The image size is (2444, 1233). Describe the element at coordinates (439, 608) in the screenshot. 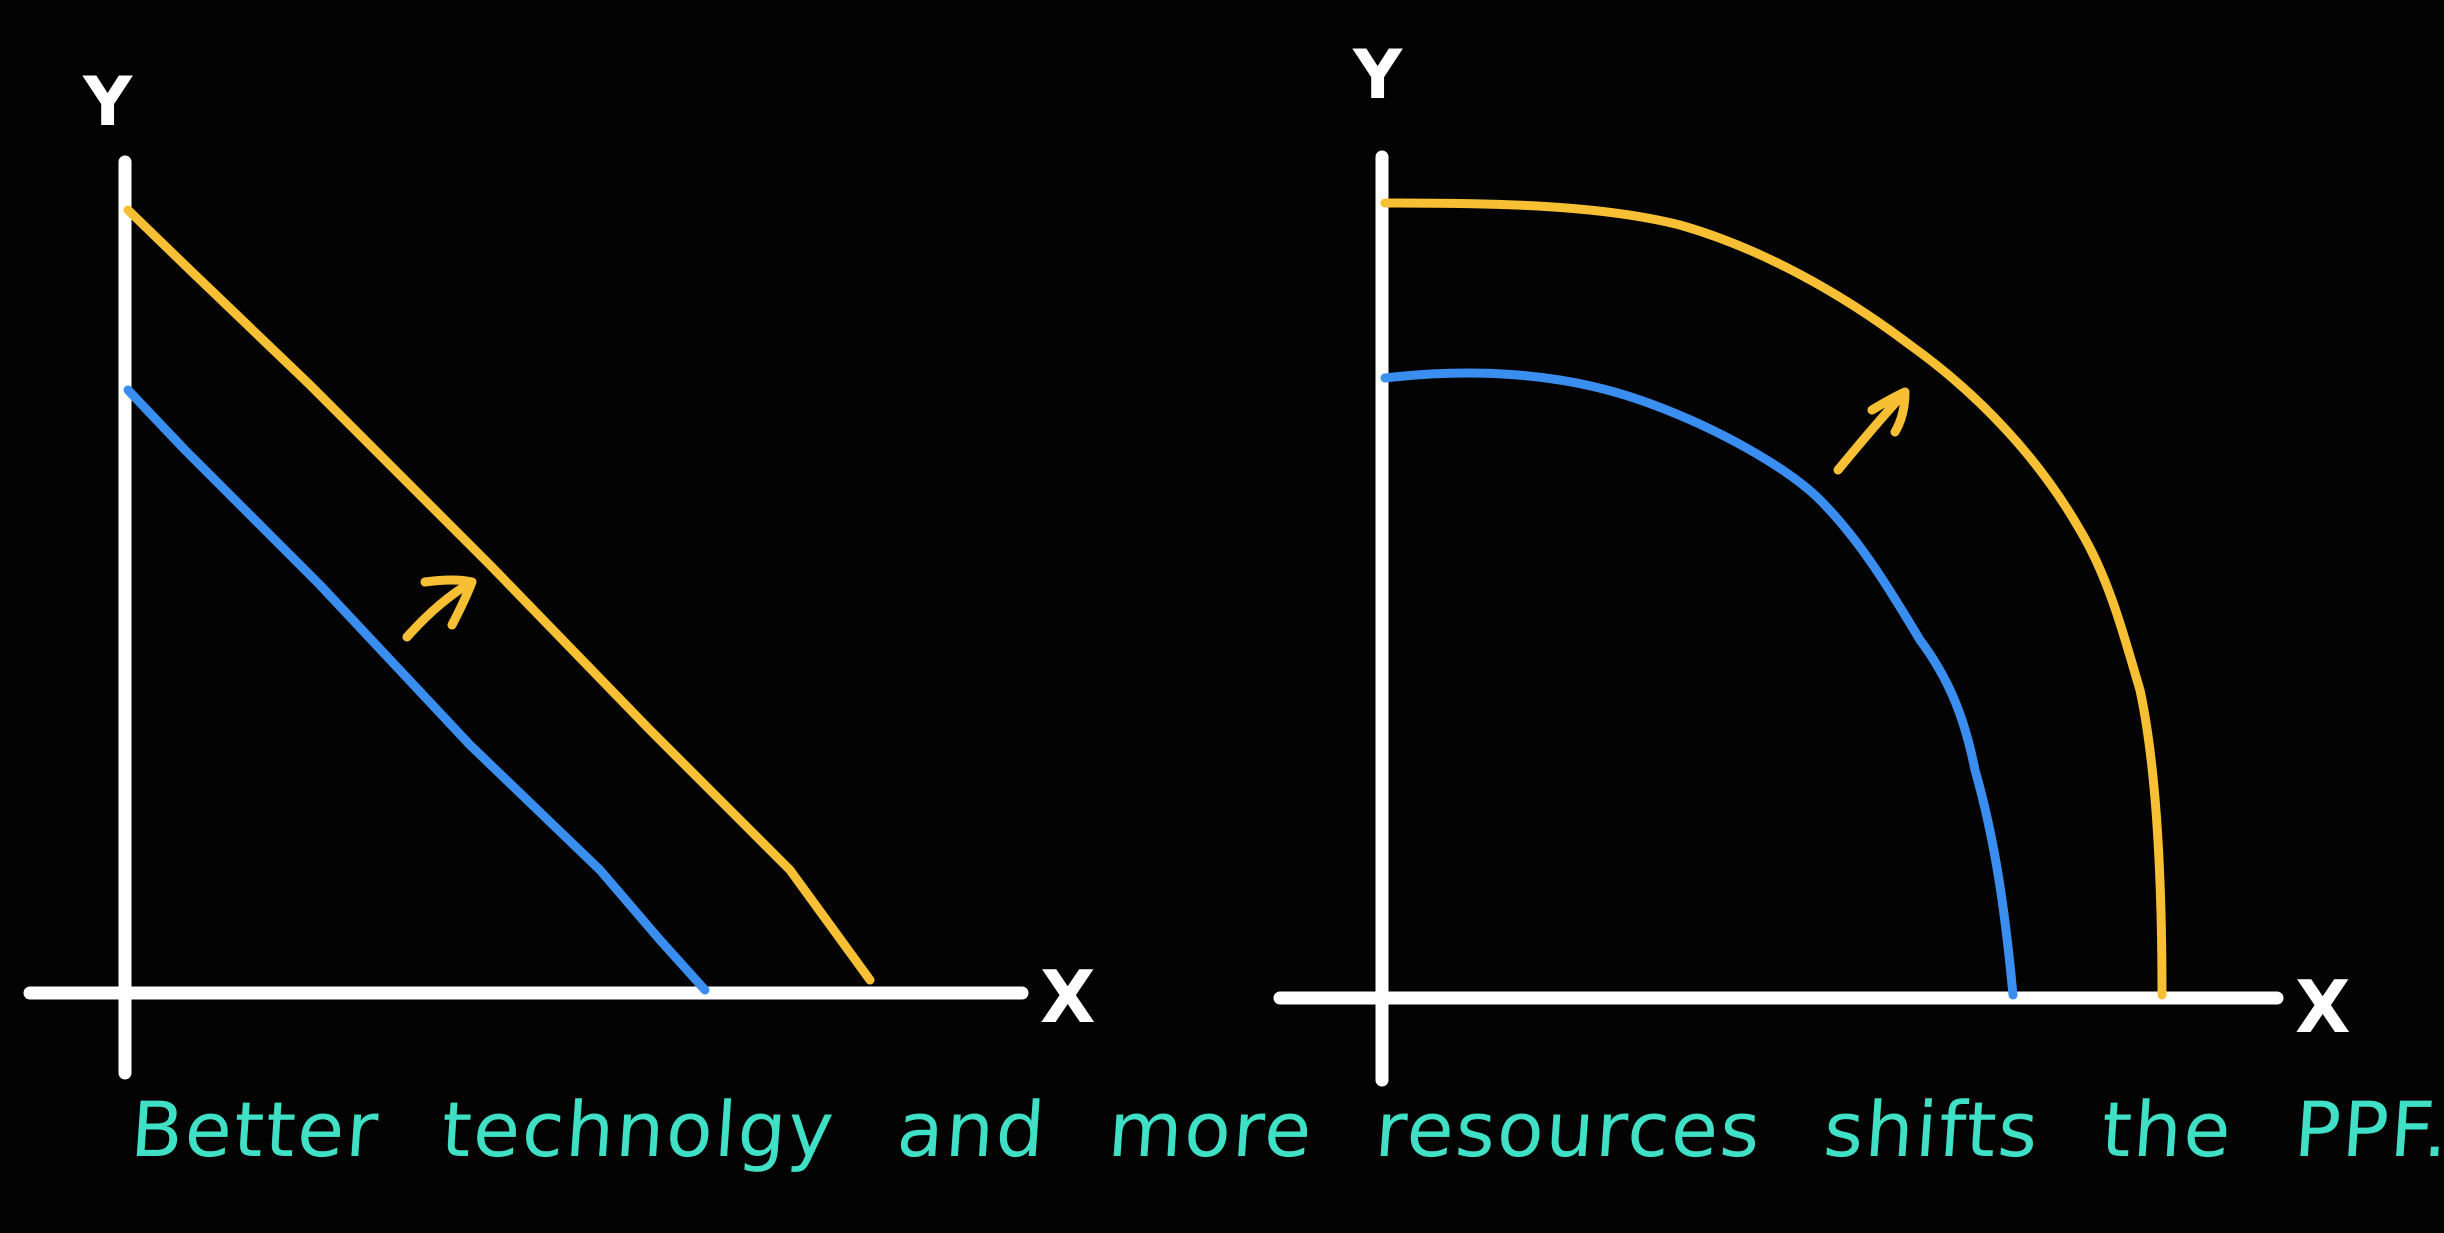

I see `left-shift-arrow-icon` at that location.